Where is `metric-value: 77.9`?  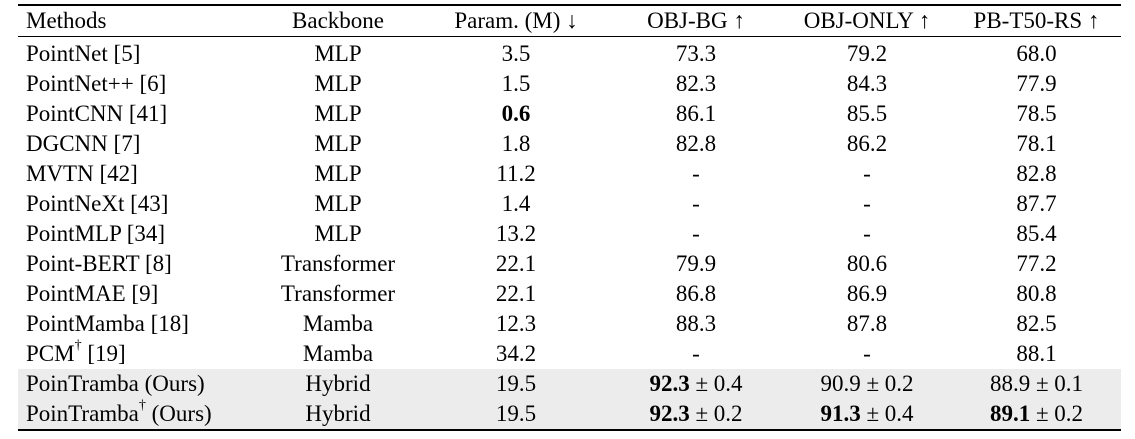 metric-value: 77.9 is located at coordinates (1036, 83).